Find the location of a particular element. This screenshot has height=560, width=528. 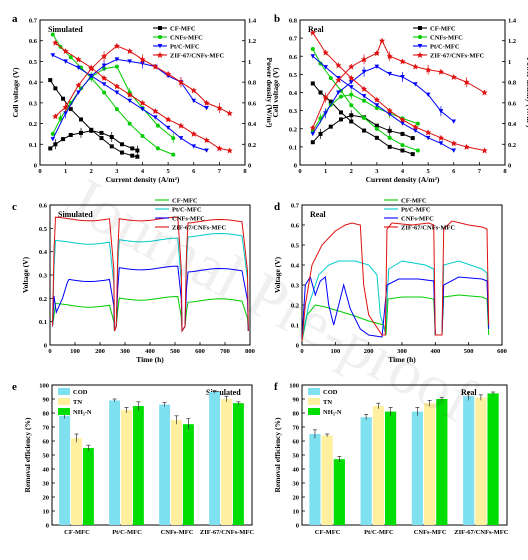

y-tick-label: 0.7 is located at coordinates (33, 21).